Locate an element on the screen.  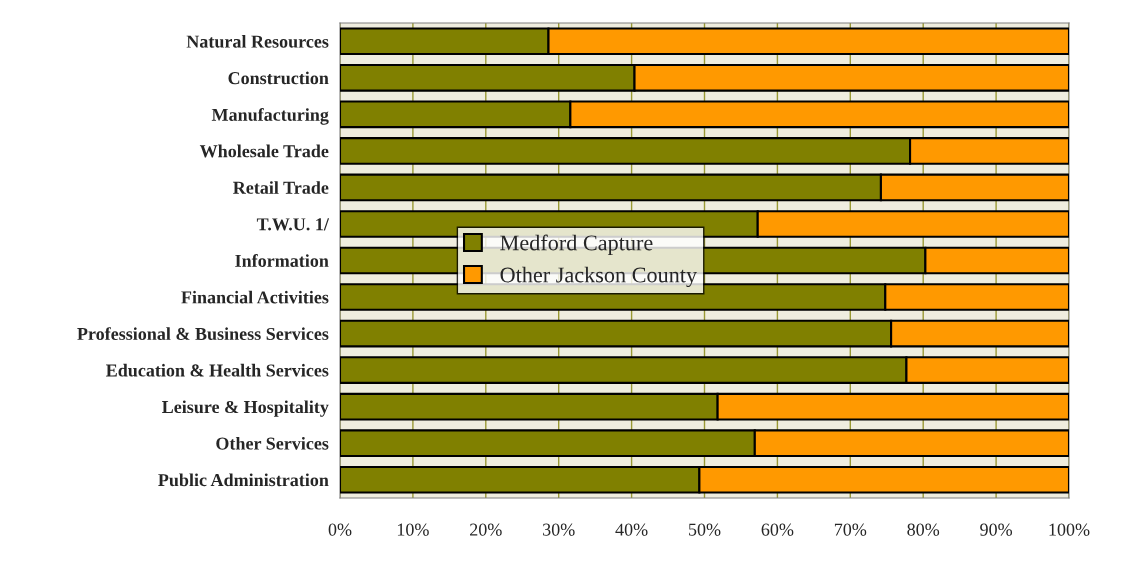
x-tick-label: 70% is located at coordinates (850, 529).